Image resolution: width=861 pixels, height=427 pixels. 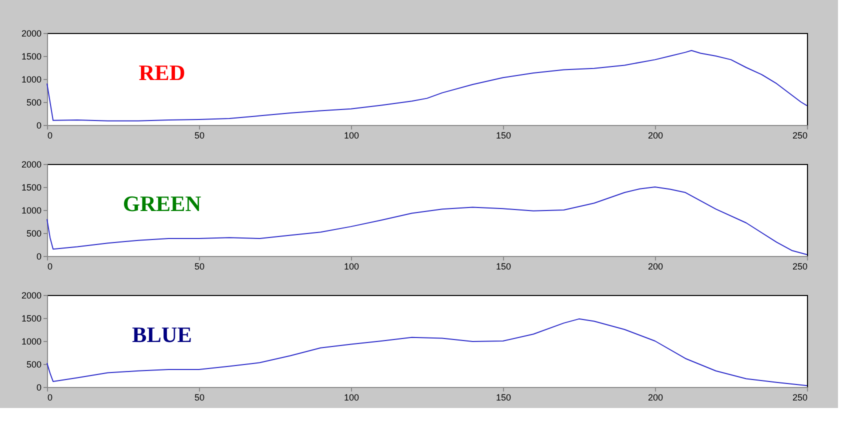 I want to click on line-series, so click(x=427, y=86).